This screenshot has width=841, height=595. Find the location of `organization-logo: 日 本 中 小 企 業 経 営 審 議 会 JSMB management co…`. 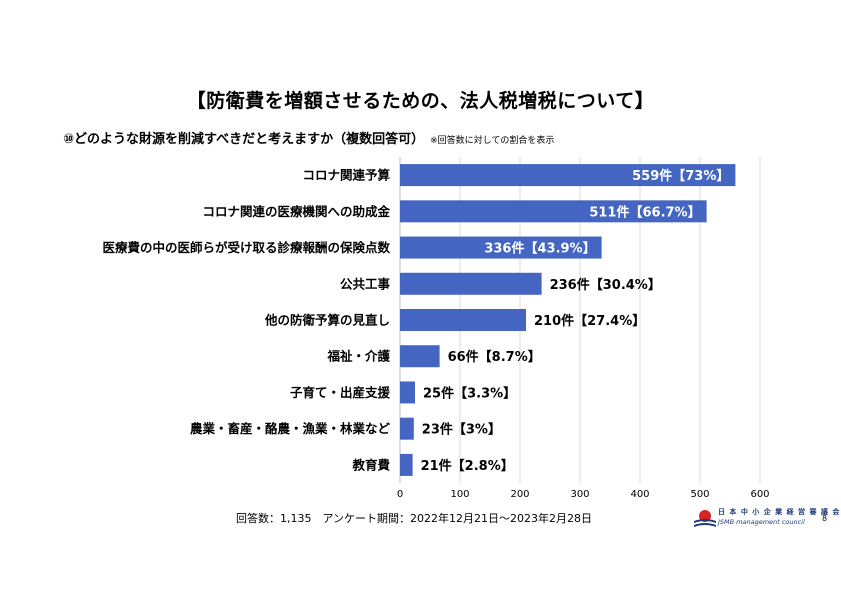

organization-logo: 日 本 中 小 企 業 経 営 審 議 会 JSMB management co… is located at coordinates (766, 518).